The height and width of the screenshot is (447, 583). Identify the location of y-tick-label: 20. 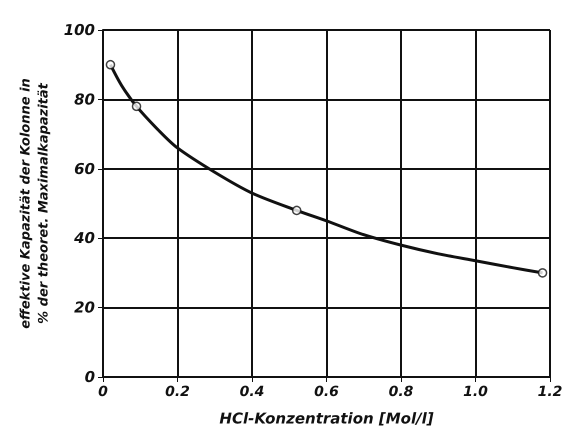
(84, 307).